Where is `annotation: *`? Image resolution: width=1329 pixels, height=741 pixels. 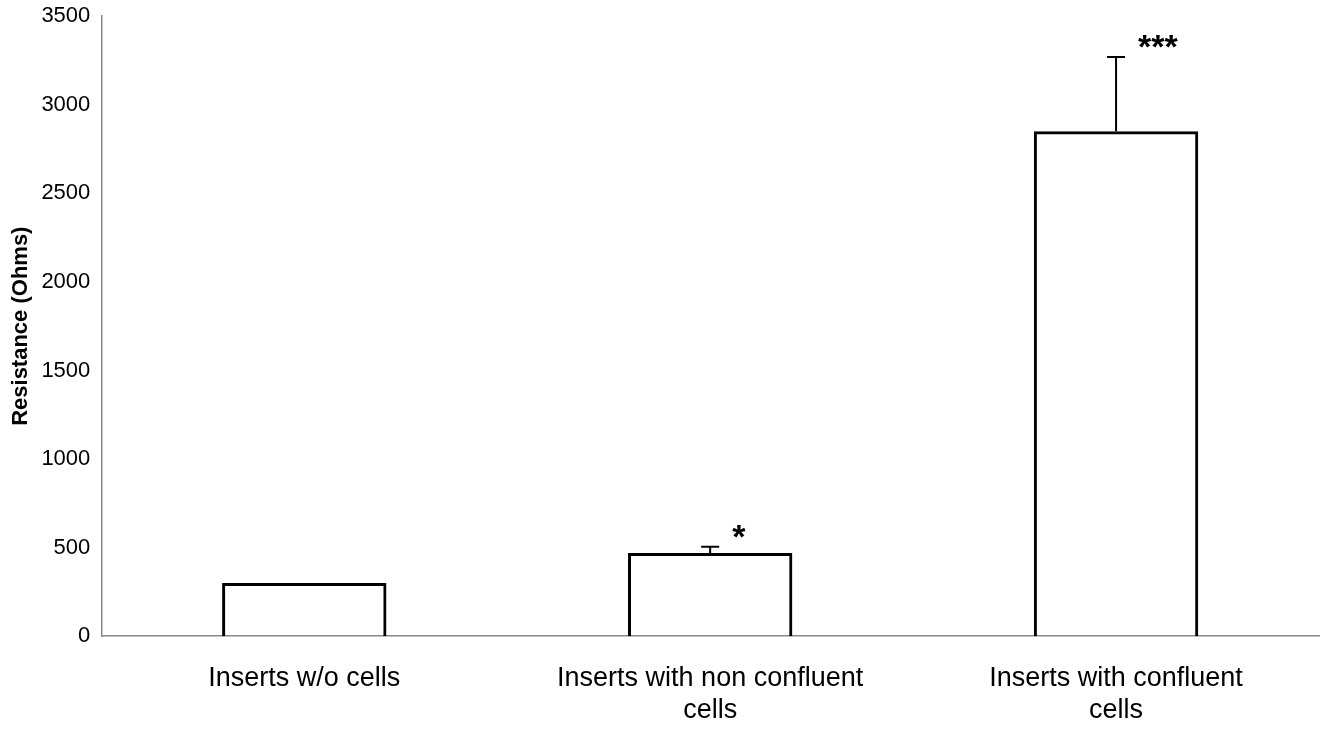 annotation: * is located at coordinates (739, 536).